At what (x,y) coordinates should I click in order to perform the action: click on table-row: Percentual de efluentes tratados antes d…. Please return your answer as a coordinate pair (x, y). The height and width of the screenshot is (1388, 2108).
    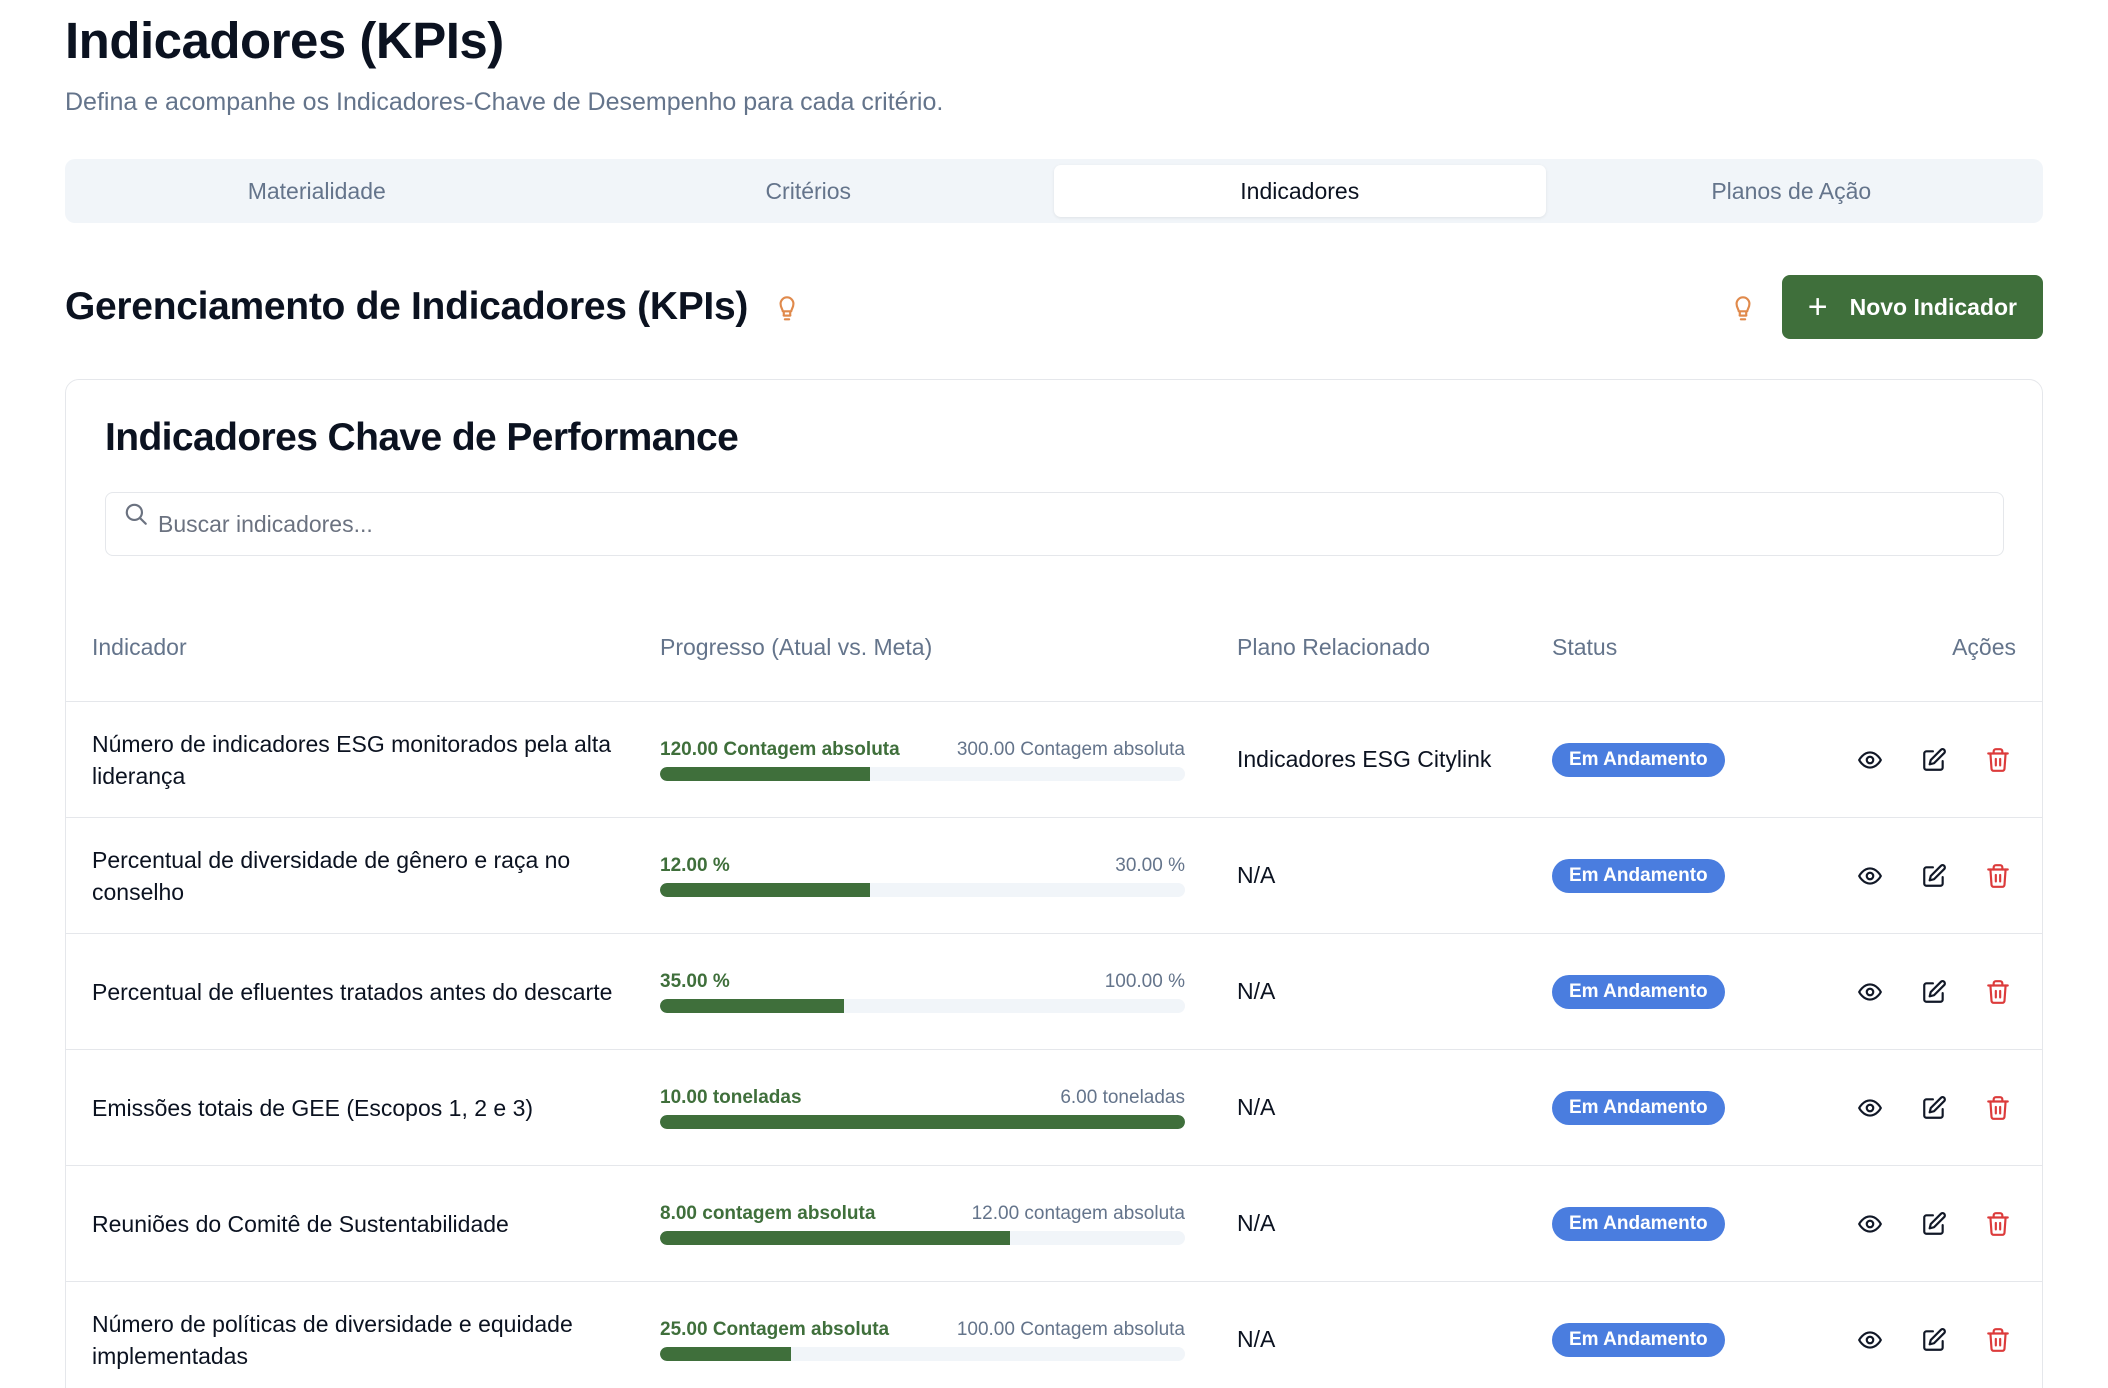
    Looking at the image, I should click on (1054, 992).